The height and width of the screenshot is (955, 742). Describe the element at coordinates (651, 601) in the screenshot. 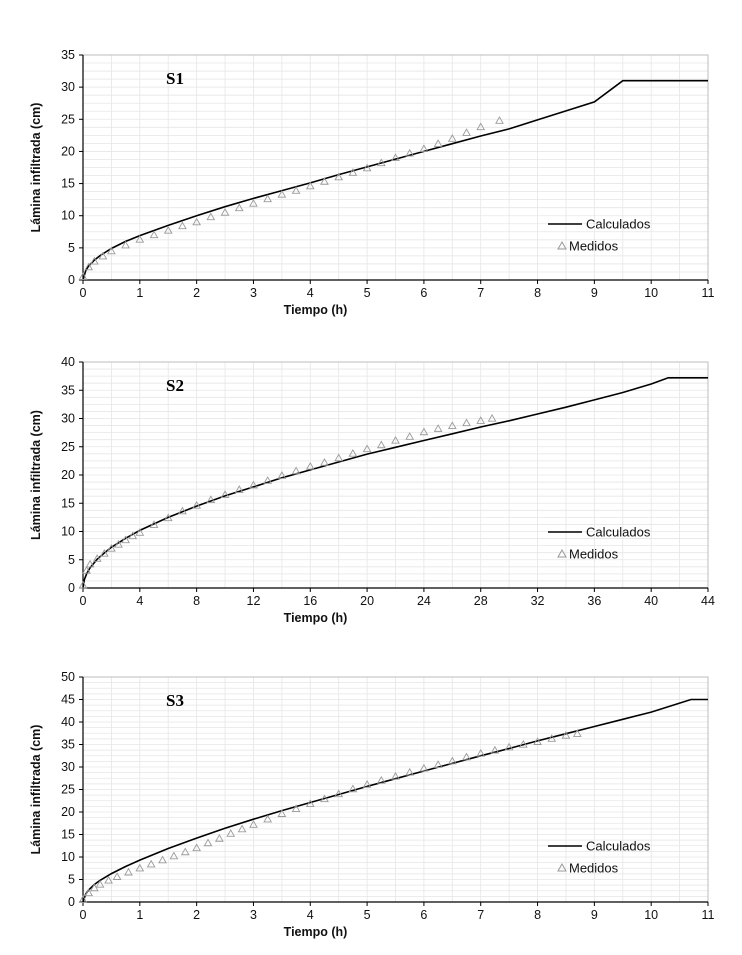

I see `x-tick-label: 40` at that location.